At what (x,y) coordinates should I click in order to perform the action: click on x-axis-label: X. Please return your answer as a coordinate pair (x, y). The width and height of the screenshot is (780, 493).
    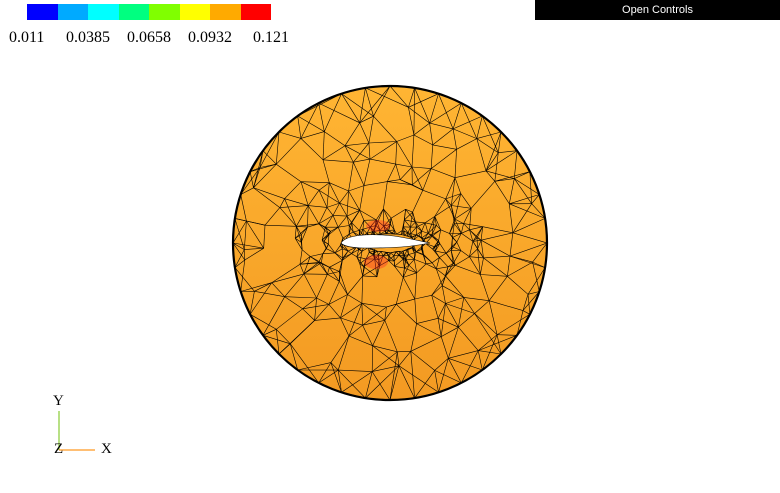
    Looking at the image, I should click on (106, 449).